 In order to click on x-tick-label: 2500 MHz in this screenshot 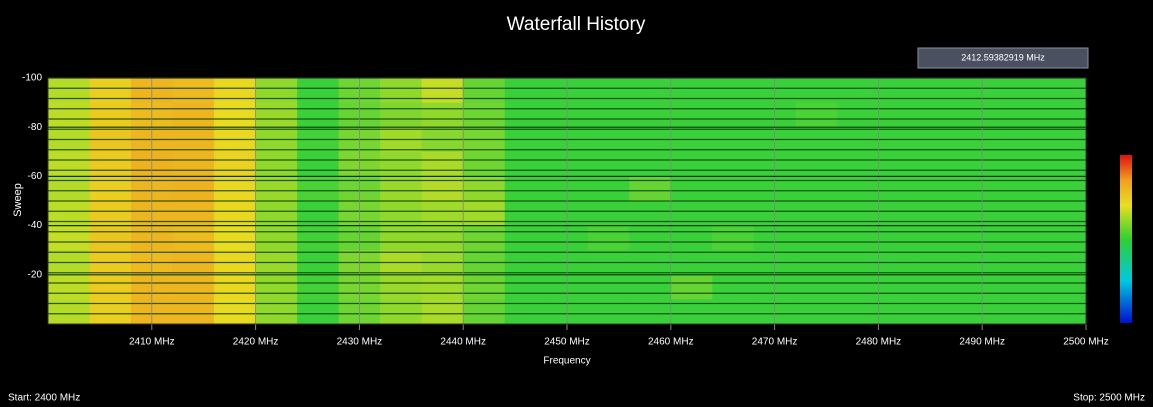, I will do `click(1086, 342)`.